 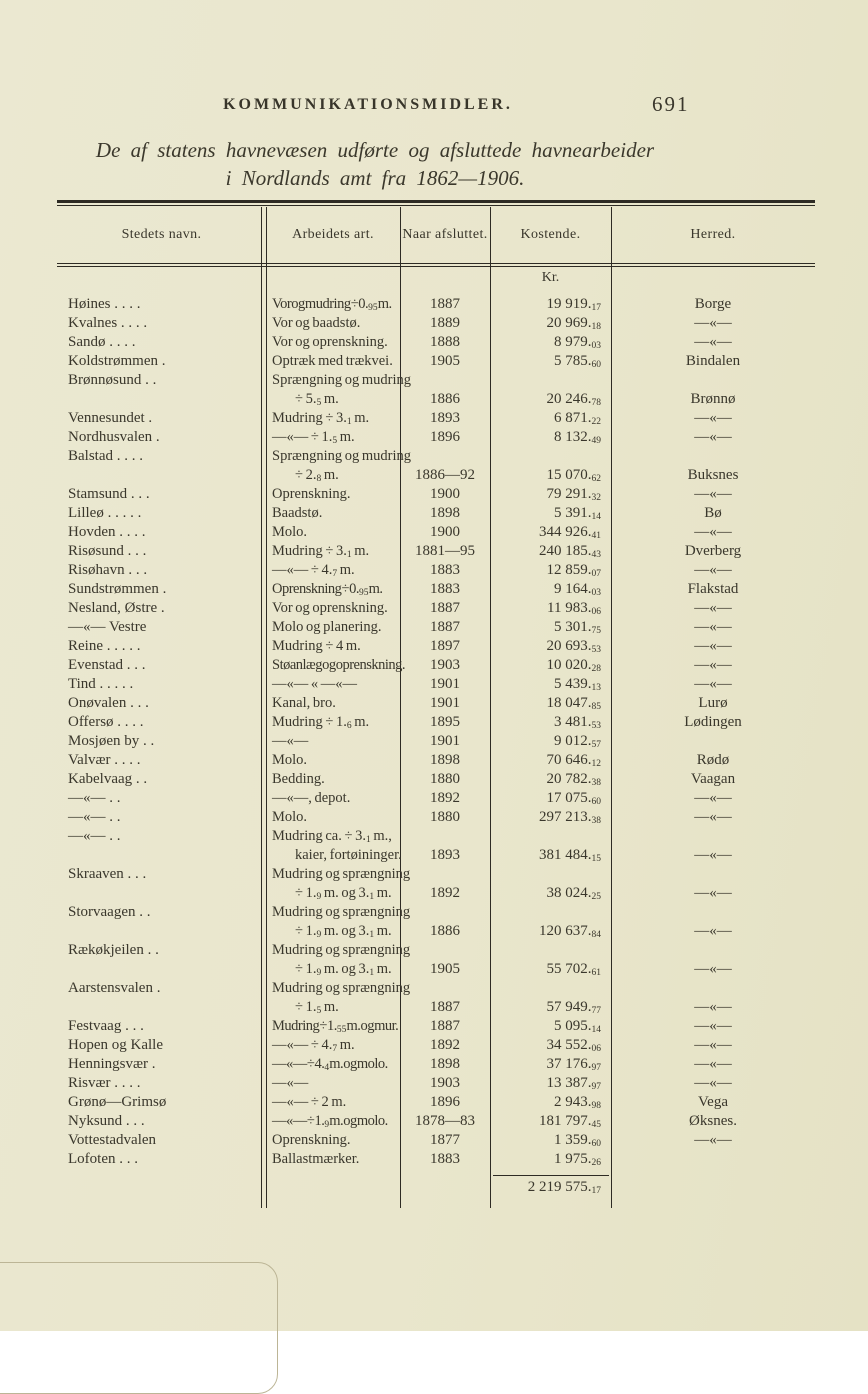 What do you see at coordinates (577, 437) in the screenshot?
I see `cost-cell: 8 132.49` at bounding box center [577, 437].